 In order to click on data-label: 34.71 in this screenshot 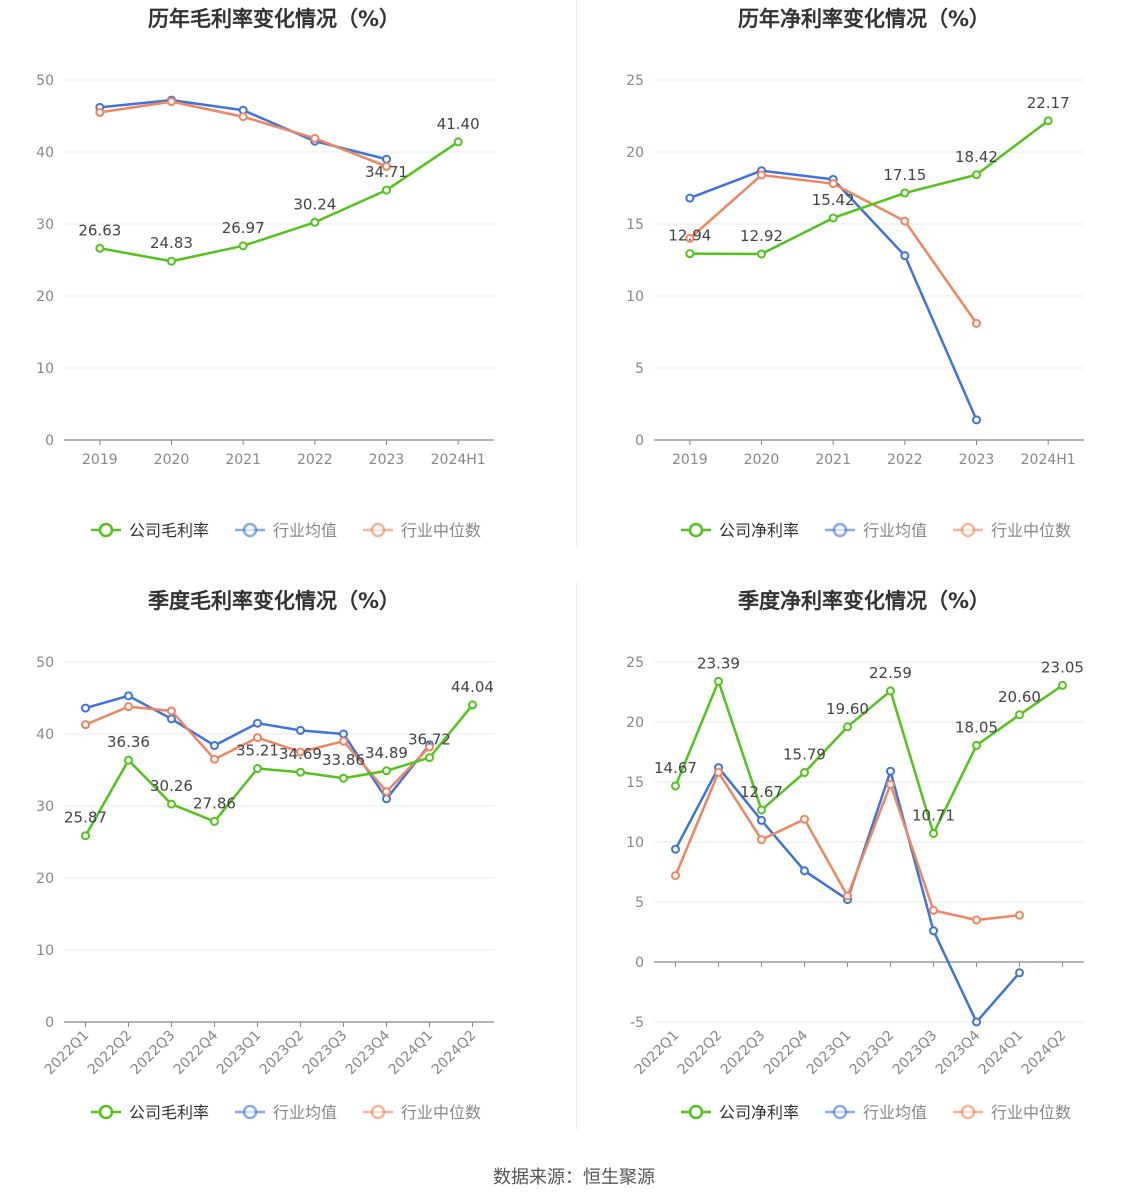, I will do `click(386, 172)`.